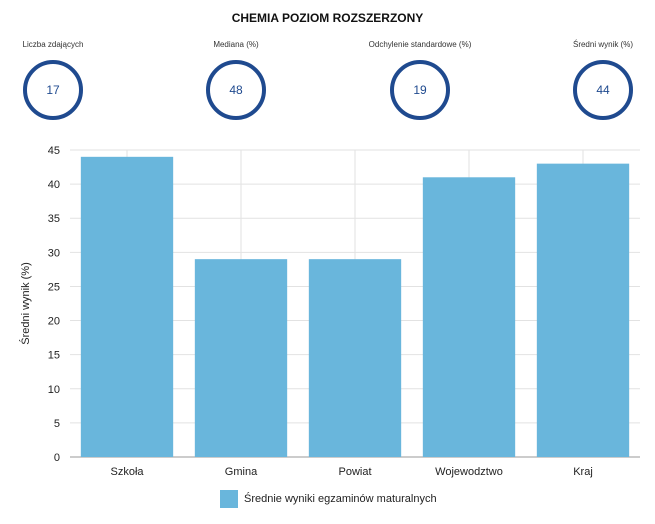 This screenshot has width=655, height=524. What do you see at coordinates (57, 424) in the screenshot?
I see `y-tick-label: 5` at bounding box center [57, 424].